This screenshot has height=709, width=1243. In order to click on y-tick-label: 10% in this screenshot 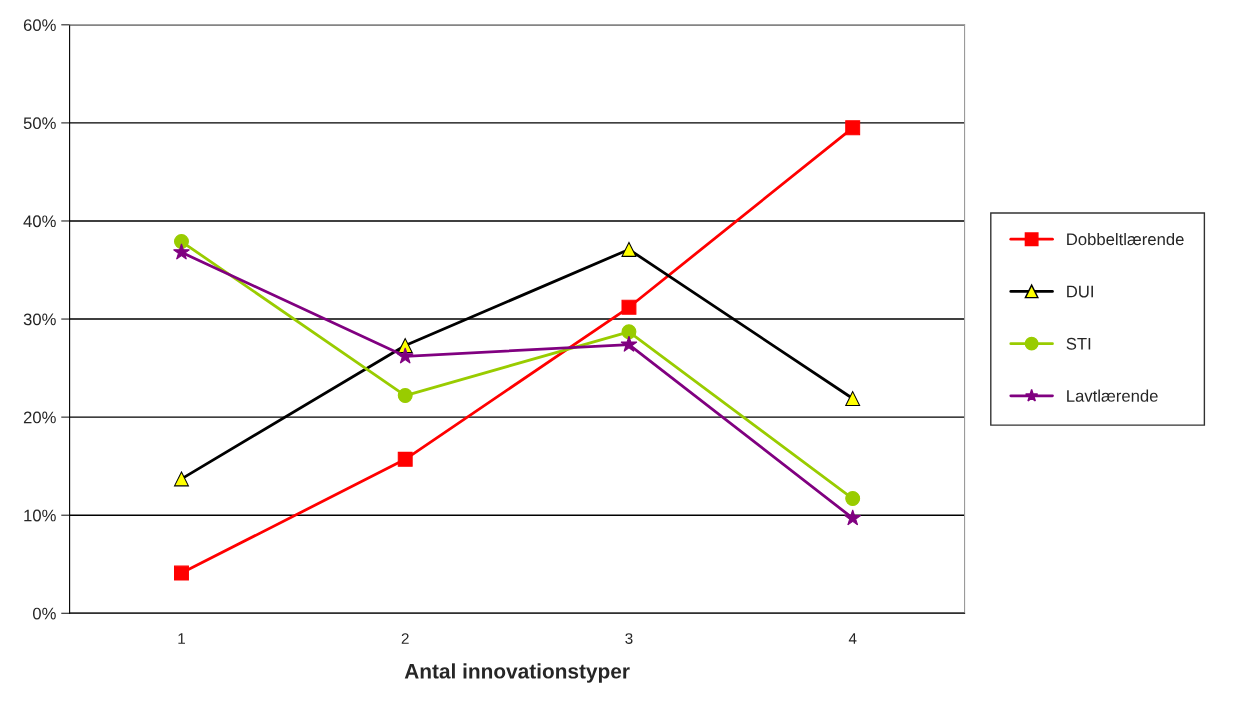, I will do `click(40, 515)`.